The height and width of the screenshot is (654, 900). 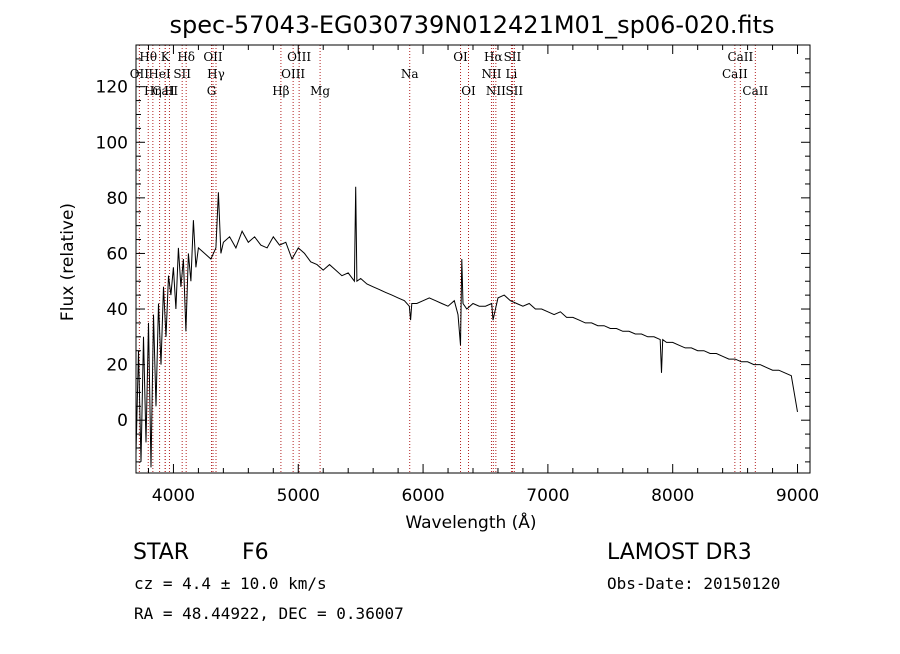 What do you see at coordinates (672, 496) in the screenshot?
I see `x-tick-label: 8000` at bounding box center [672, 496].